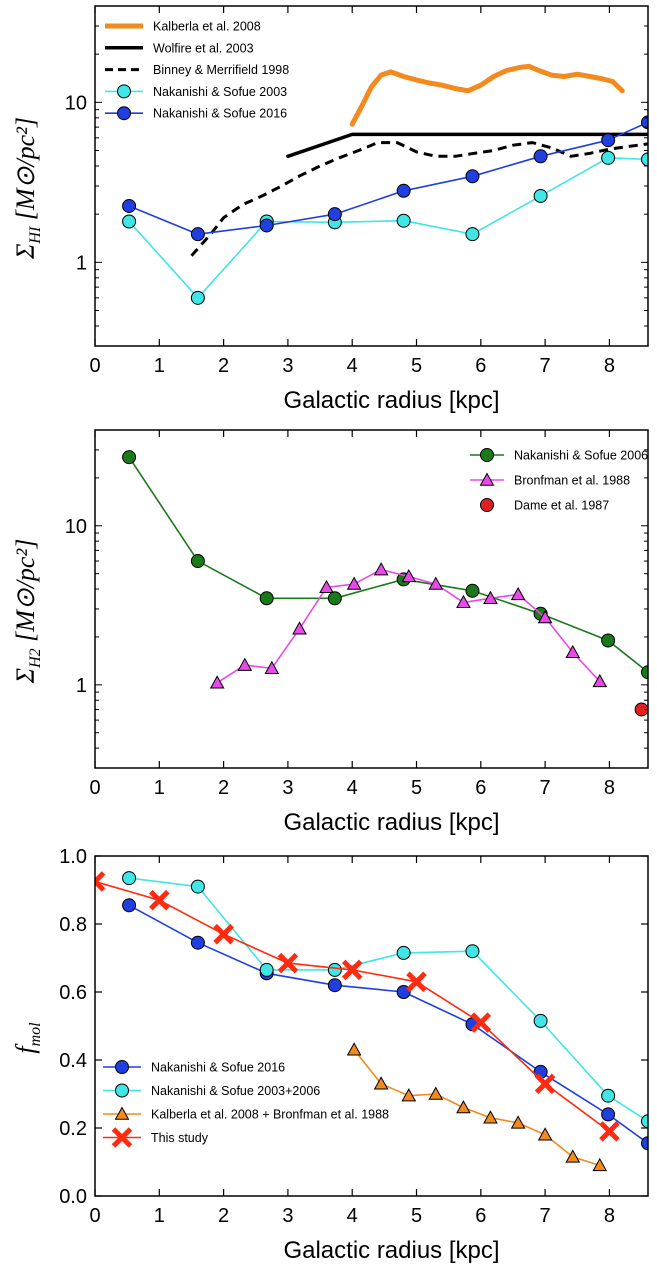 The image size is (657, 1268). I want to click on x-tick-label: 3, so click(287, 1216).